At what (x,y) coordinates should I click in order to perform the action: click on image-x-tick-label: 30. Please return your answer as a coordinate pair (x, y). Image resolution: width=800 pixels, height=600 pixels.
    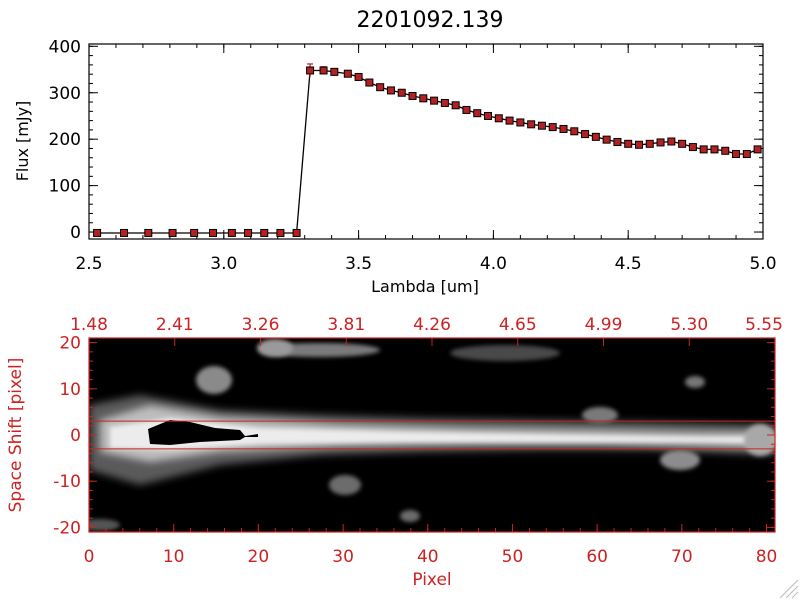
    Looking at the image, I should click on (343, 557).